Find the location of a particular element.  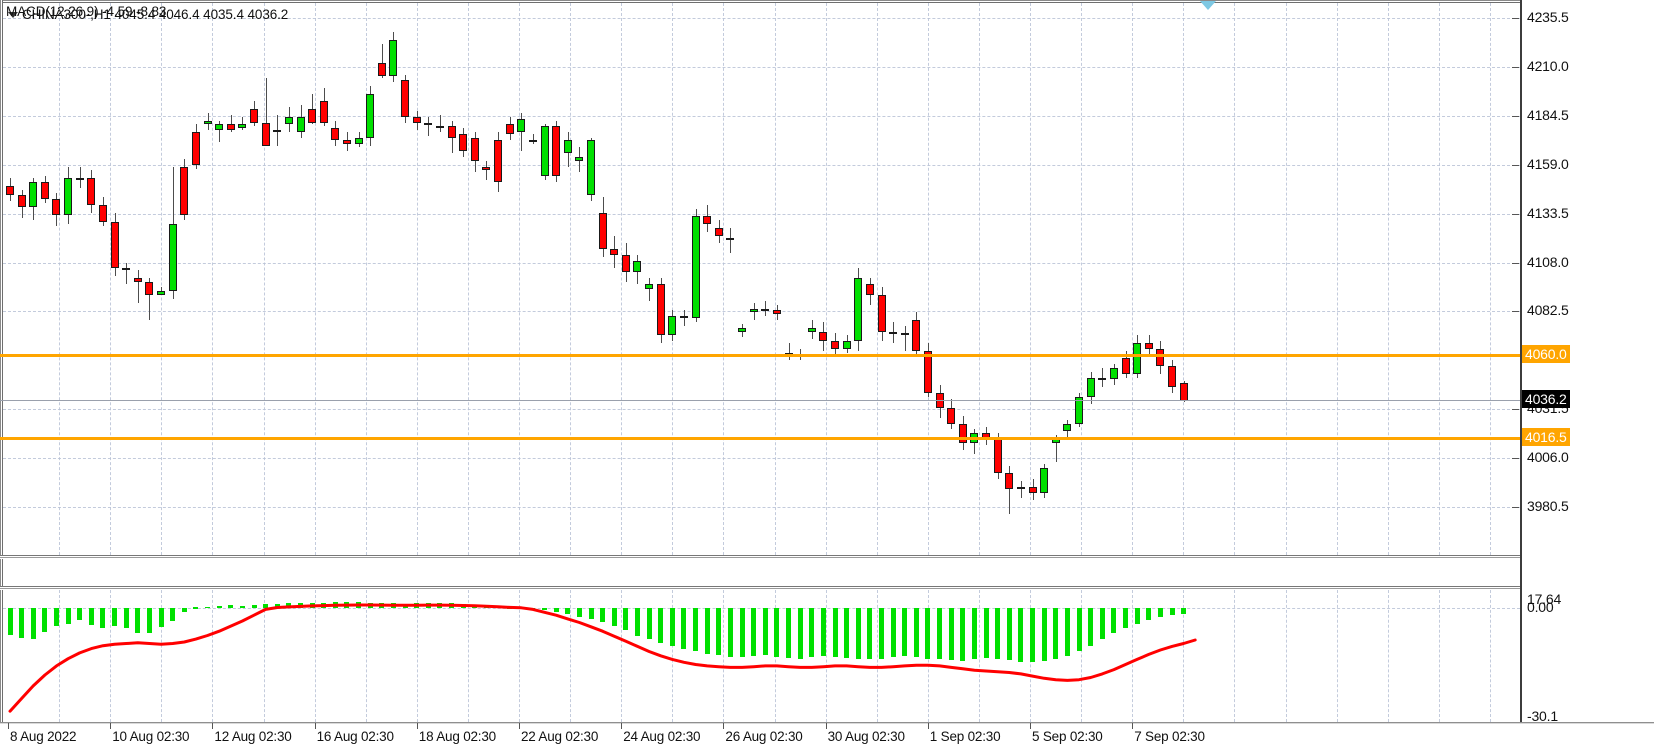

triangle-down-marker-icon is located at coordinates (1208, 5).